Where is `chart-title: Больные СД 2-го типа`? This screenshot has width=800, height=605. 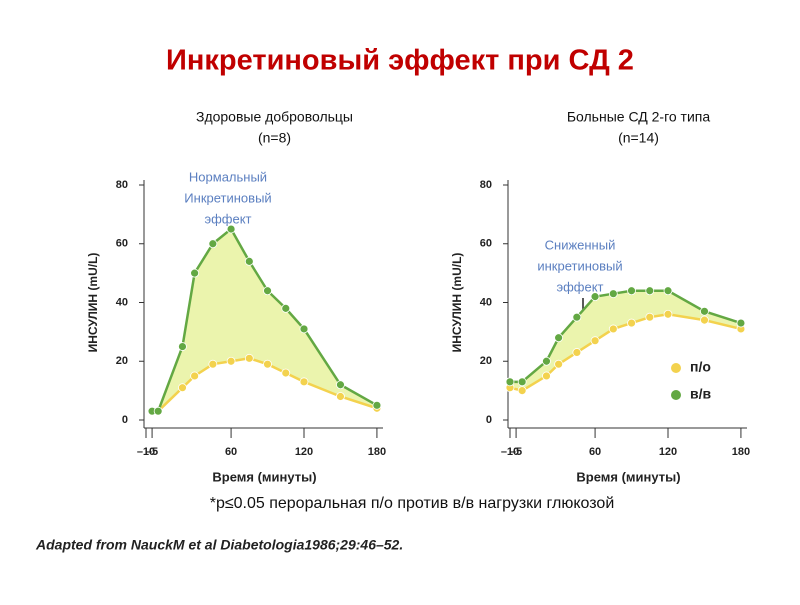
chart-title: Больные СД 2-го типа is located at coordinates (639, 117).